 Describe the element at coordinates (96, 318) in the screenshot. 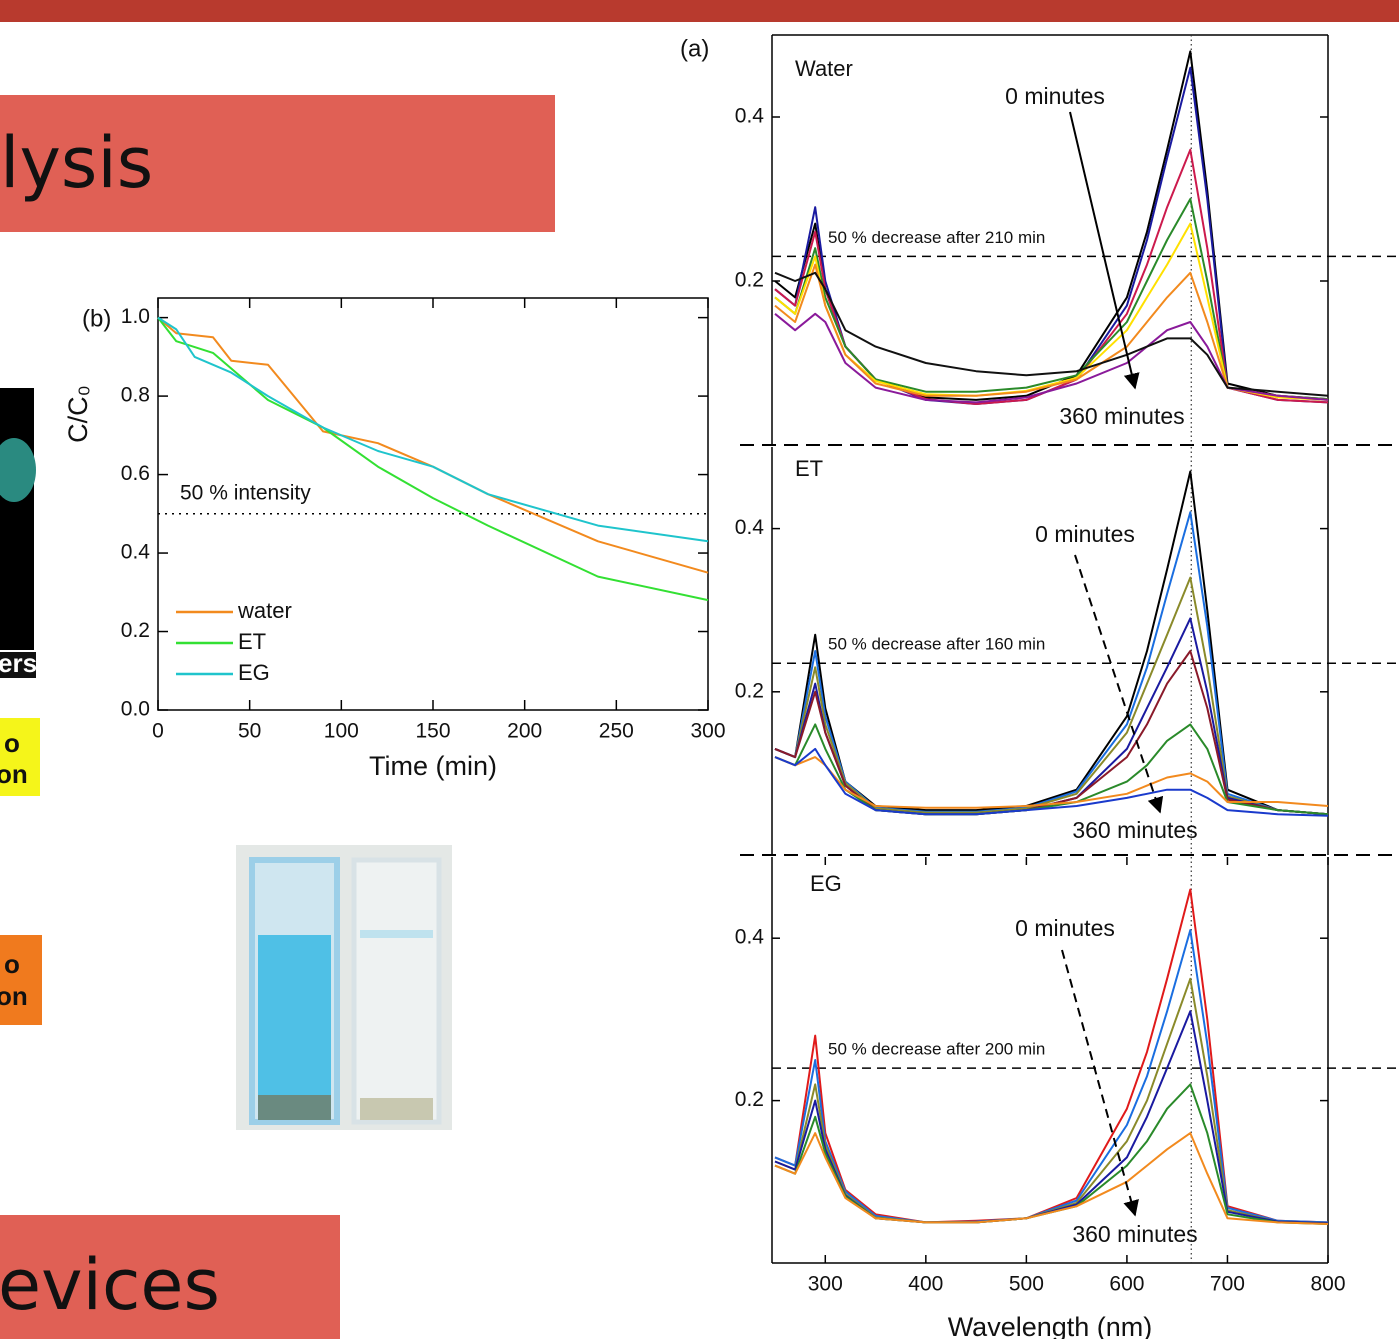

I see `chart-title: (b)` at that location.